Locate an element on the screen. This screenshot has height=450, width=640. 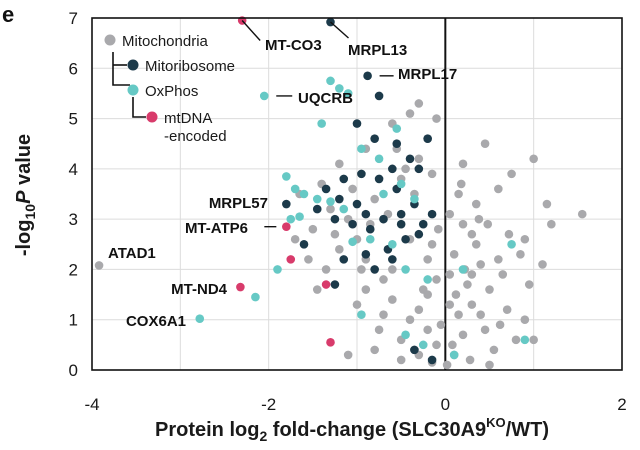
y-tick-label: 2 is located at coordinates (73, 269).